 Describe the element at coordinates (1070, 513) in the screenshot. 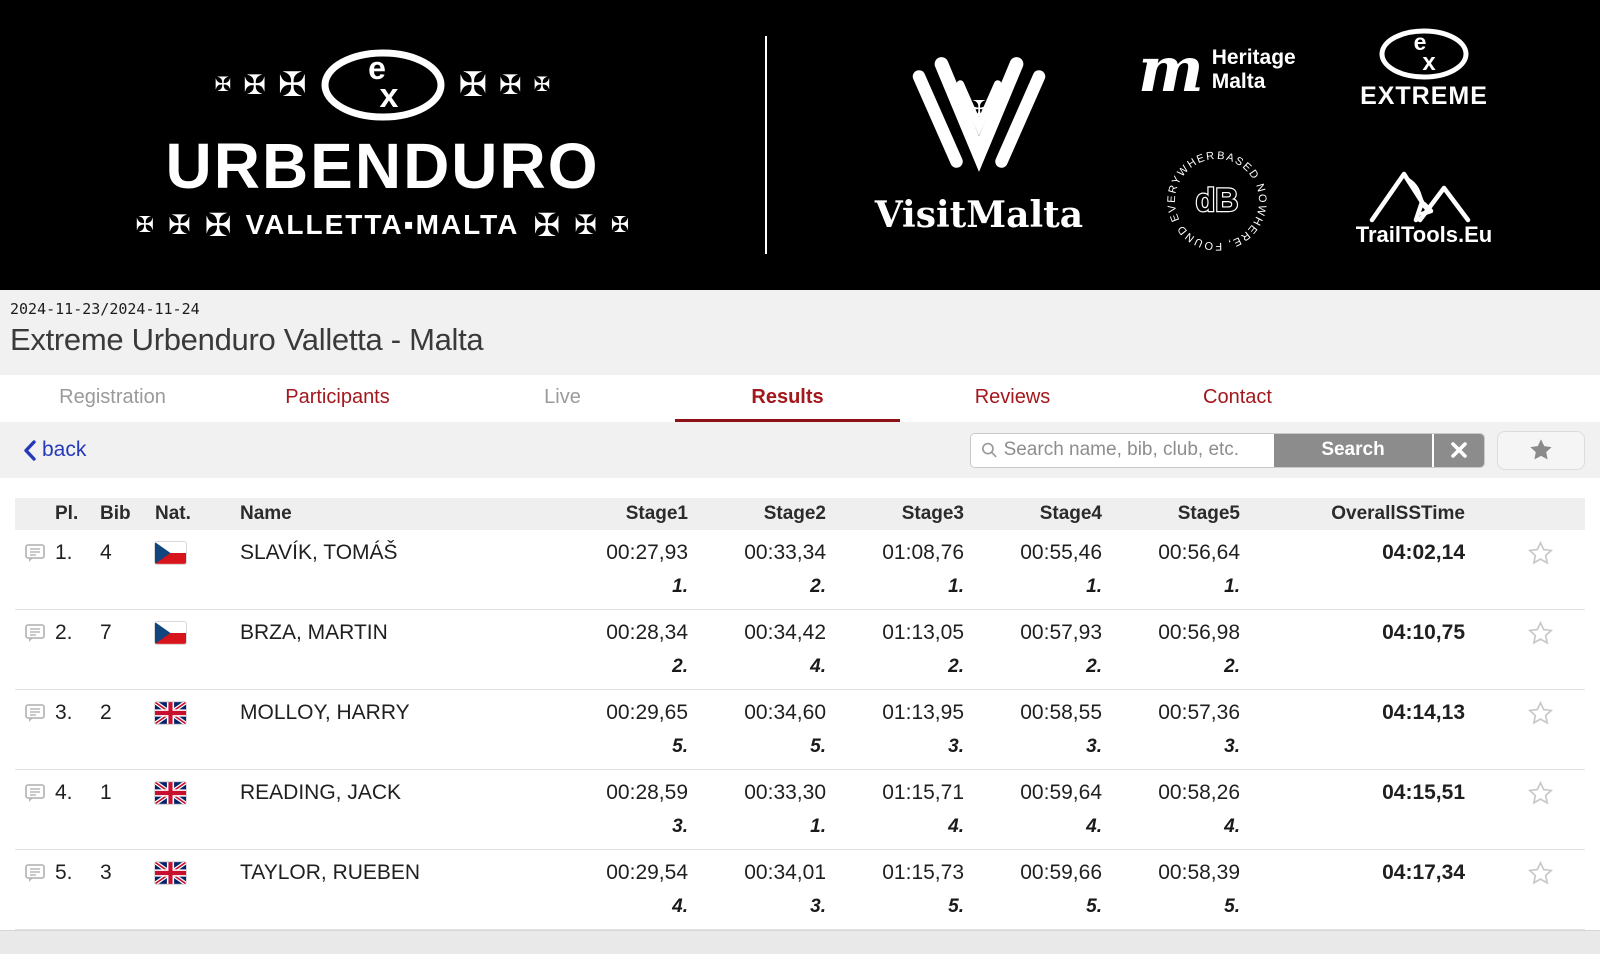

I see `col-stage4: Stage4` at that location.